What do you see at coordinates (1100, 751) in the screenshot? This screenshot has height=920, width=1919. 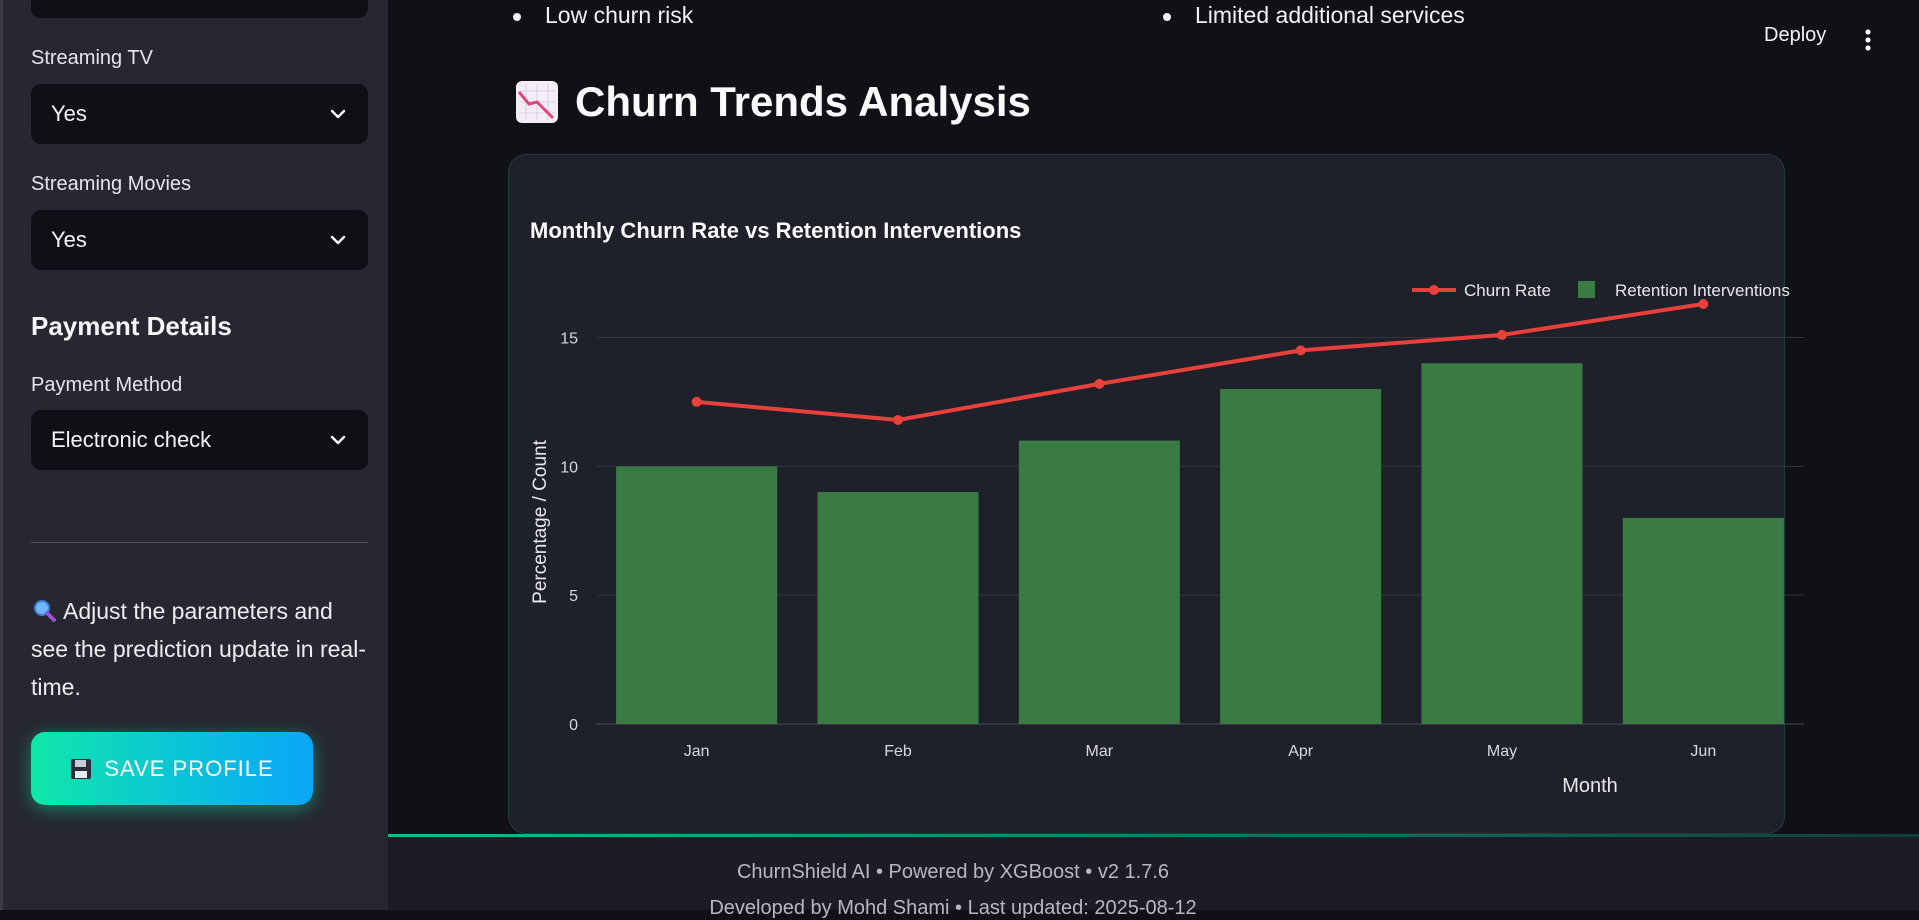 I see `x-tick-label: Mar` at bounding box center [1100, 751].